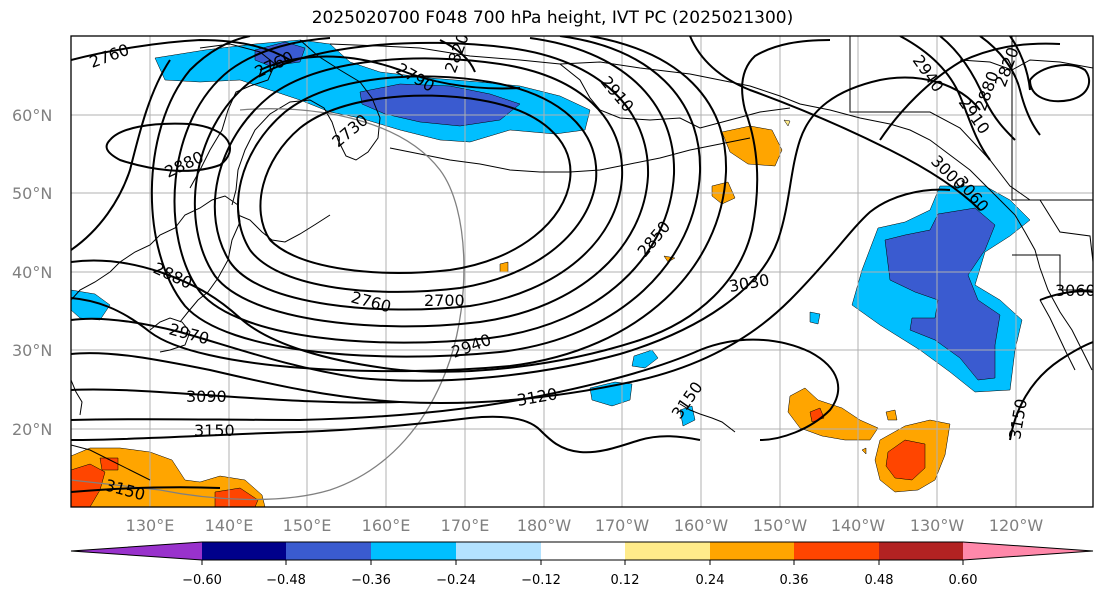 The image size is (1105, 601). What do you see at coordinates (833, 414) in the screenshot?
I see `ivt-orange-central` at bounding box center [833, 414].